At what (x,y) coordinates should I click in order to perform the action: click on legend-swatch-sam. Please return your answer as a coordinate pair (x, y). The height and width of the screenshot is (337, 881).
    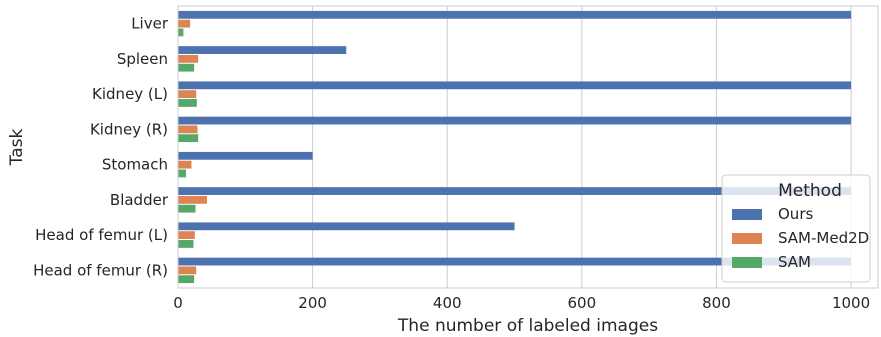
    Looking at the image, I should click on (747, 262).